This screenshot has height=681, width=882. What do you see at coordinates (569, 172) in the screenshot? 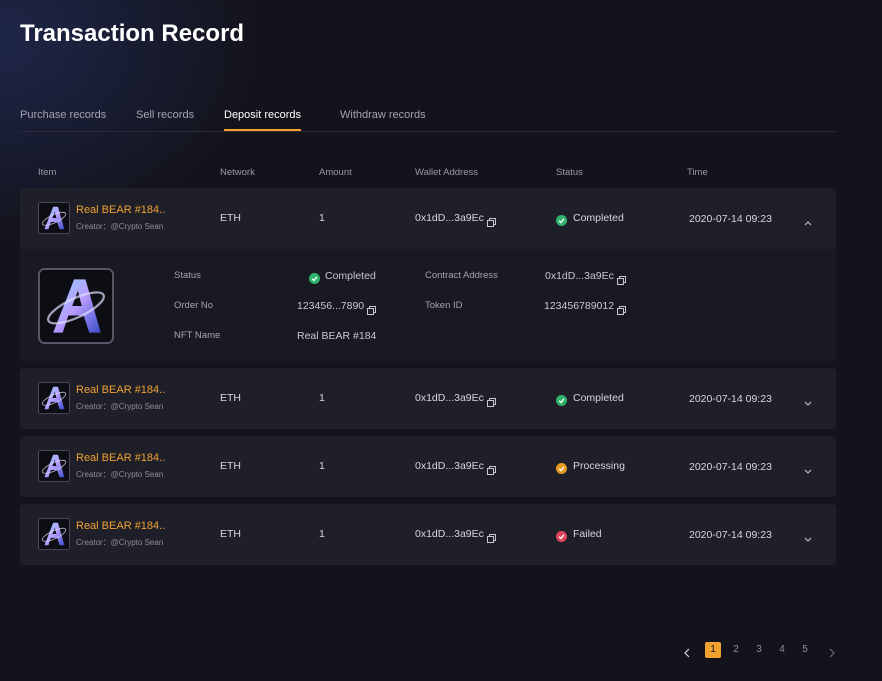
I see `column-header: Status` at bounding box center [569, 172].